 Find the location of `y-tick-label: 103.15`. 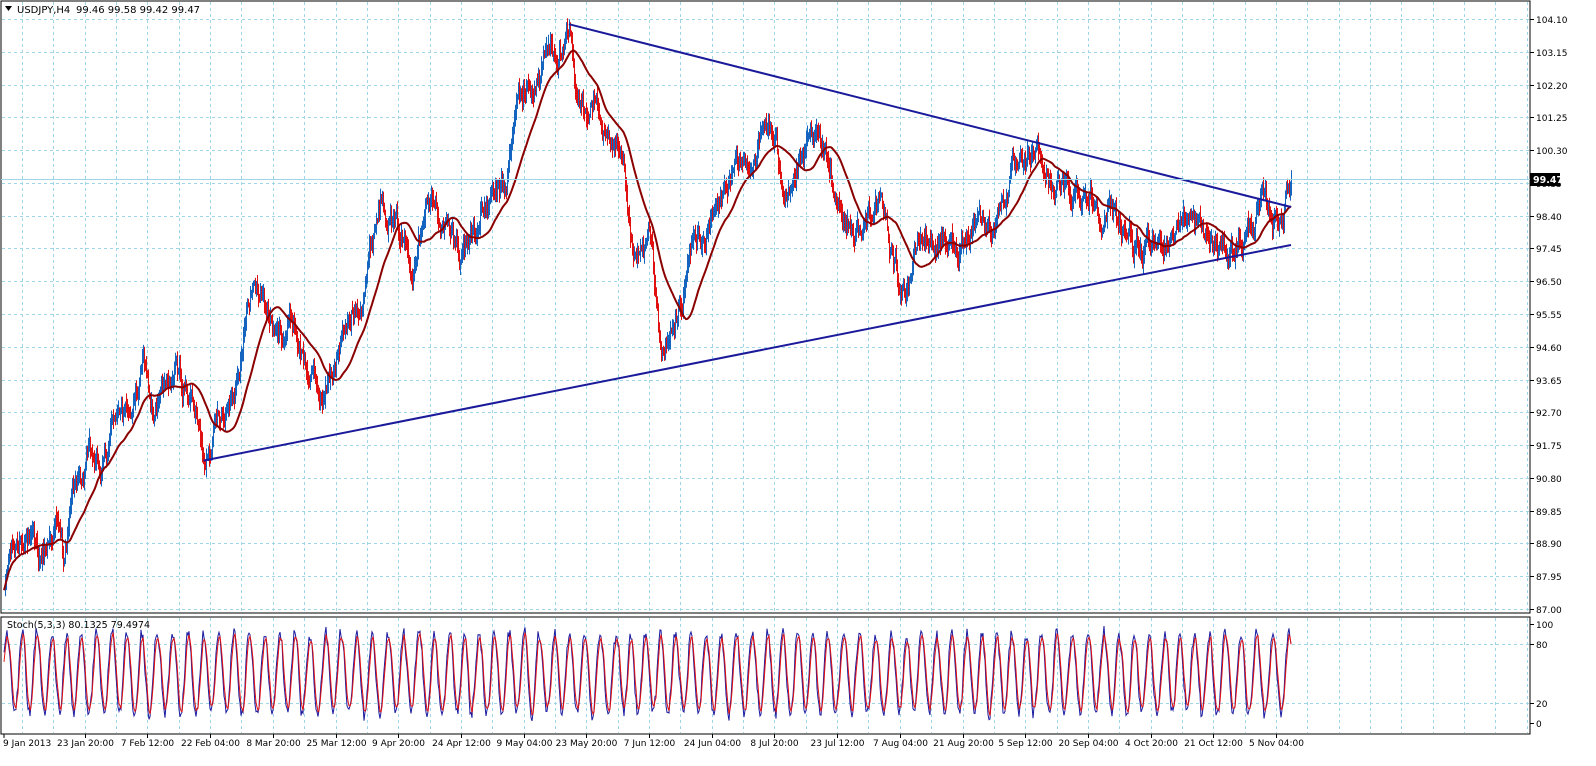

y-tick-label: 103.15 is located at coordinates (1552, 54).